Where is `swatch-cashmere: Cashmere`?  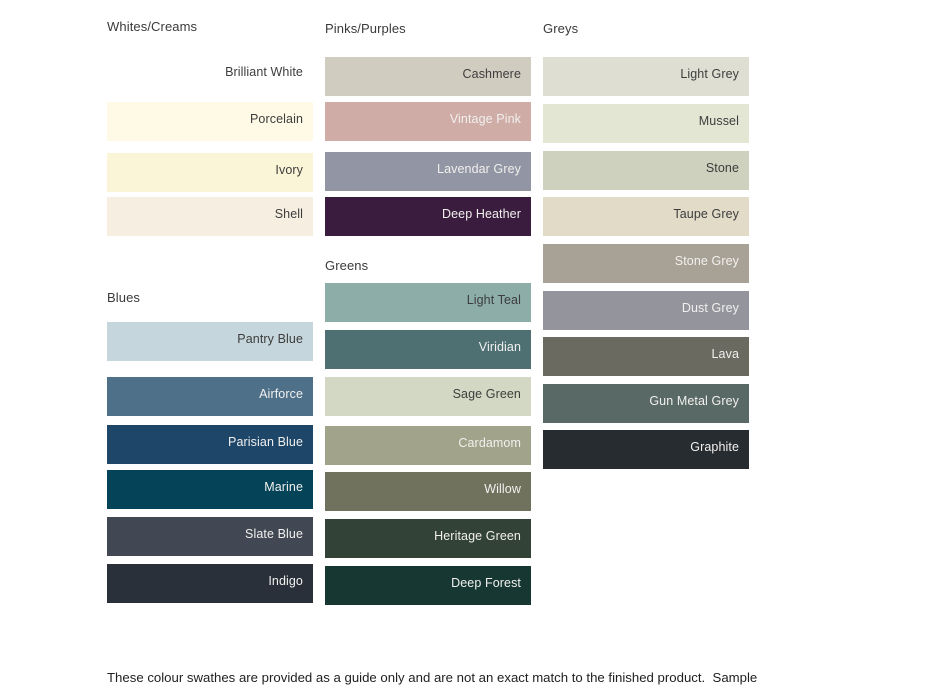
swatch-cashmere: Cashmere is located at coordinates (428, 76).